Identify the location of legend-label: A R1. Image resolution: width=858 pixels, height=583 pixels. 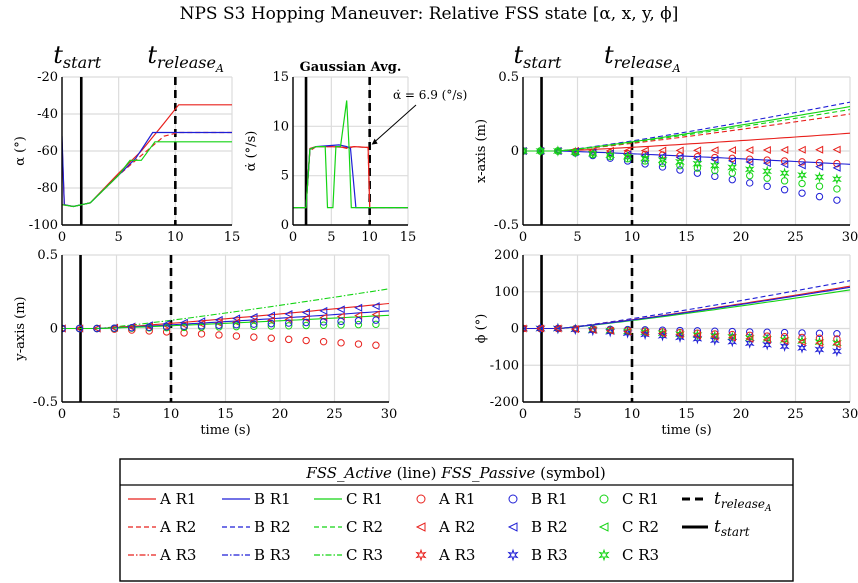
(456, 499).